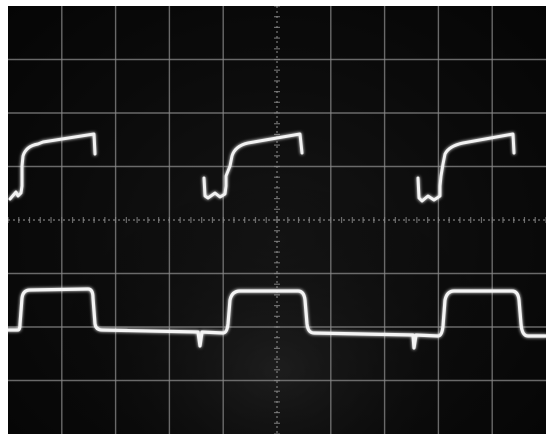 This screenshot has width=549, height=437. I want to click on lower-trace, so click(277, 318).